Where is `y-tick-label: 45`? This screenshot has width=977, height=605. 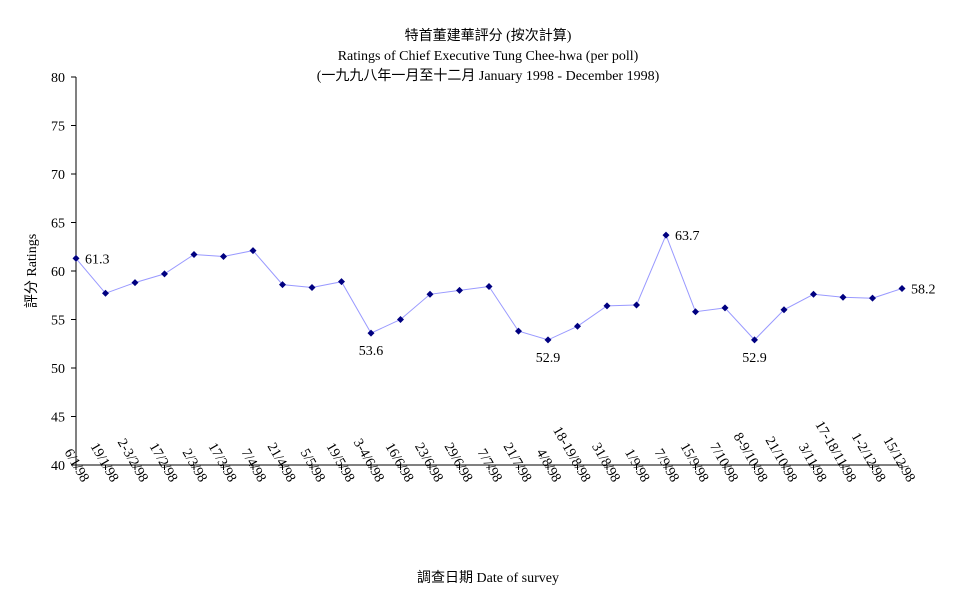 y-tick-label: 45 is located at coordinates (58, 418).